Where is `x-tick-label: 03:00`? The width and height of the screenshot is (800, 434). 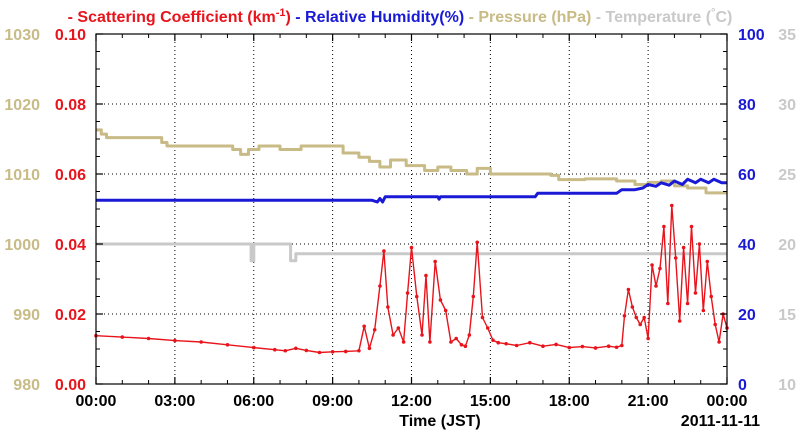
x-tick-label: 03:00 is located at coordinates (174, 401).